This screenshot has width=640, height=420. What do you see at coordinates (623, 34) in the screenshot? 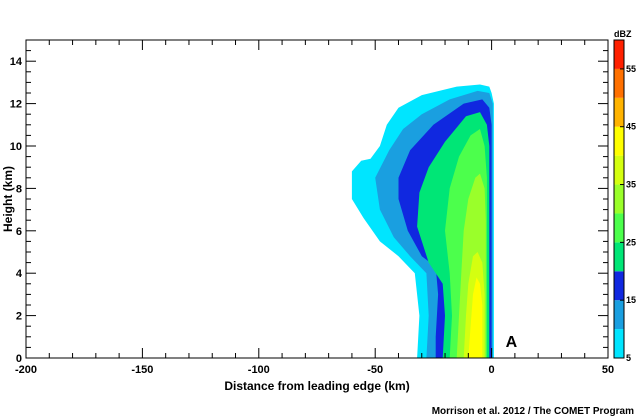
I see `colorbar-title: dBZ` at bounding box center [623, 34].